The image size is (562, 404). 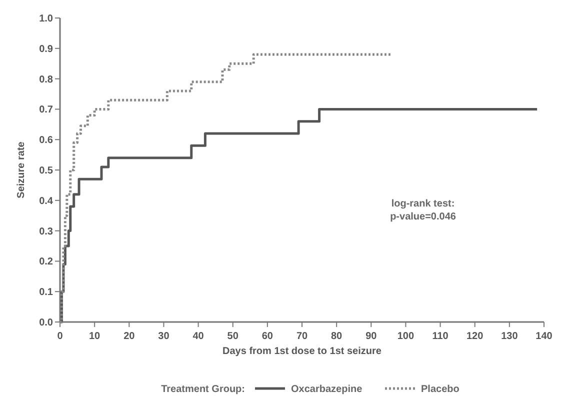 What do you see at coordinates (372, 336) in the screenshot?
I see `x-tick-label: 90` at bounding box center [372, 336].